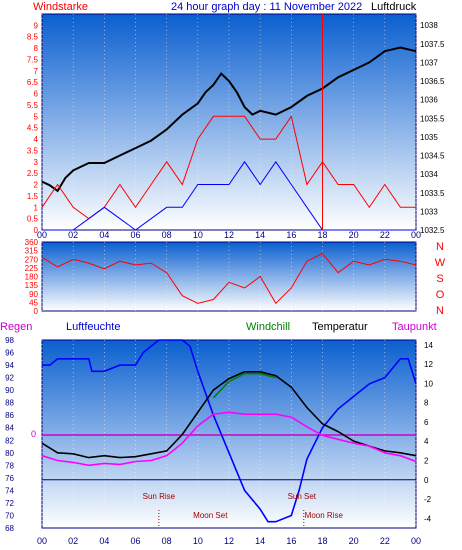  Describe the element at coordinates (429, 100) in the screenshot. I see `panel1-right-tick: 1036` at that location.